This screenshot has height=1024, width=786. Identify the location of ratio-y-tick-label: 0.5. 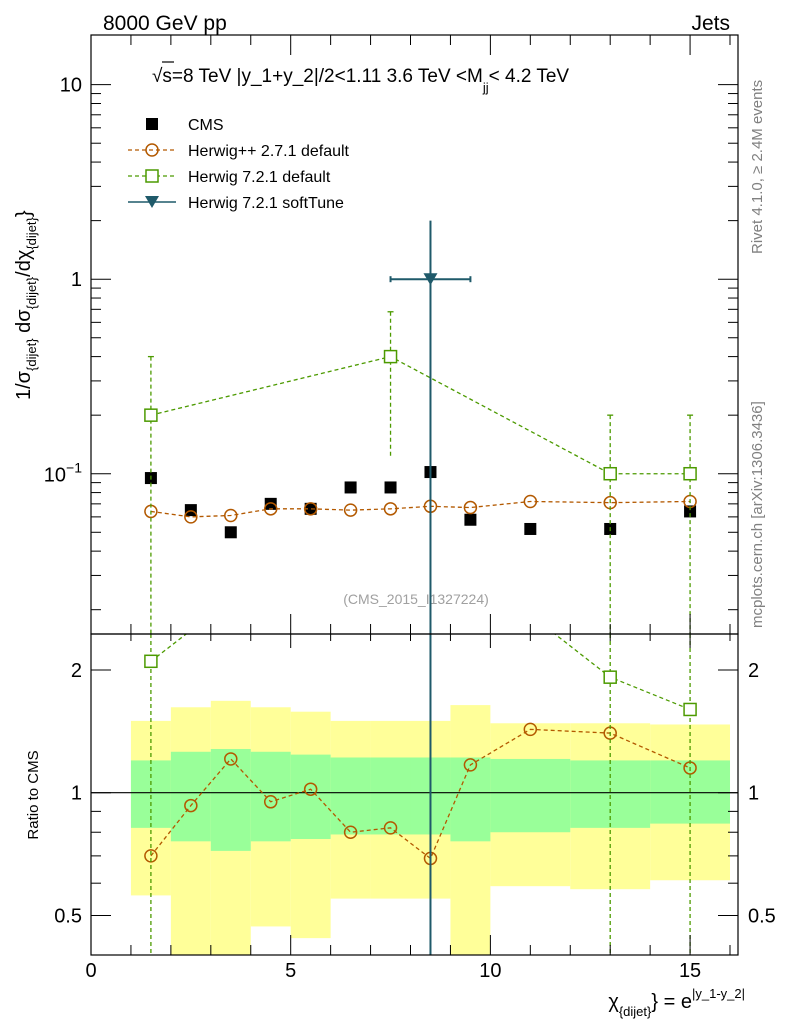
(68, 916).